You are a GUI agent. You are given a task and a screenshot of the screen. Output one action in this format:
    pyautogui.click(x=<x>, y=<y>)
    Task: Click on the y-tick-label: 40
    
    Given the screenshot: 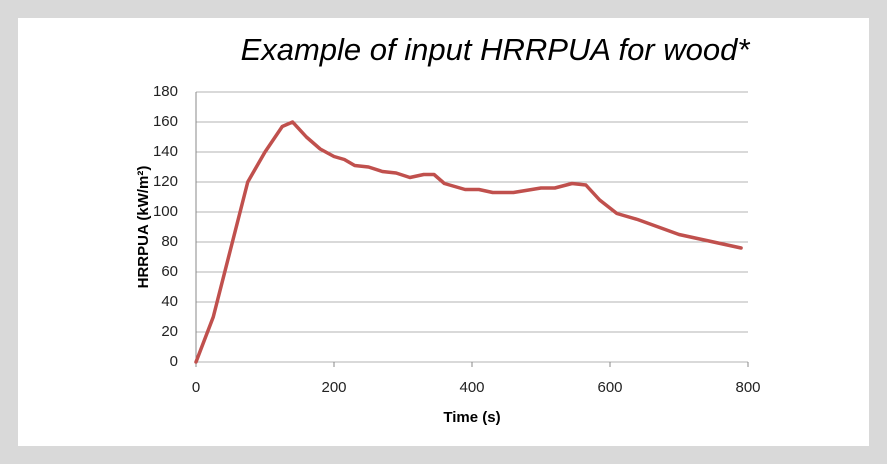 What is the action you would take?
    pyautogui.click(x=169, y=301)
    